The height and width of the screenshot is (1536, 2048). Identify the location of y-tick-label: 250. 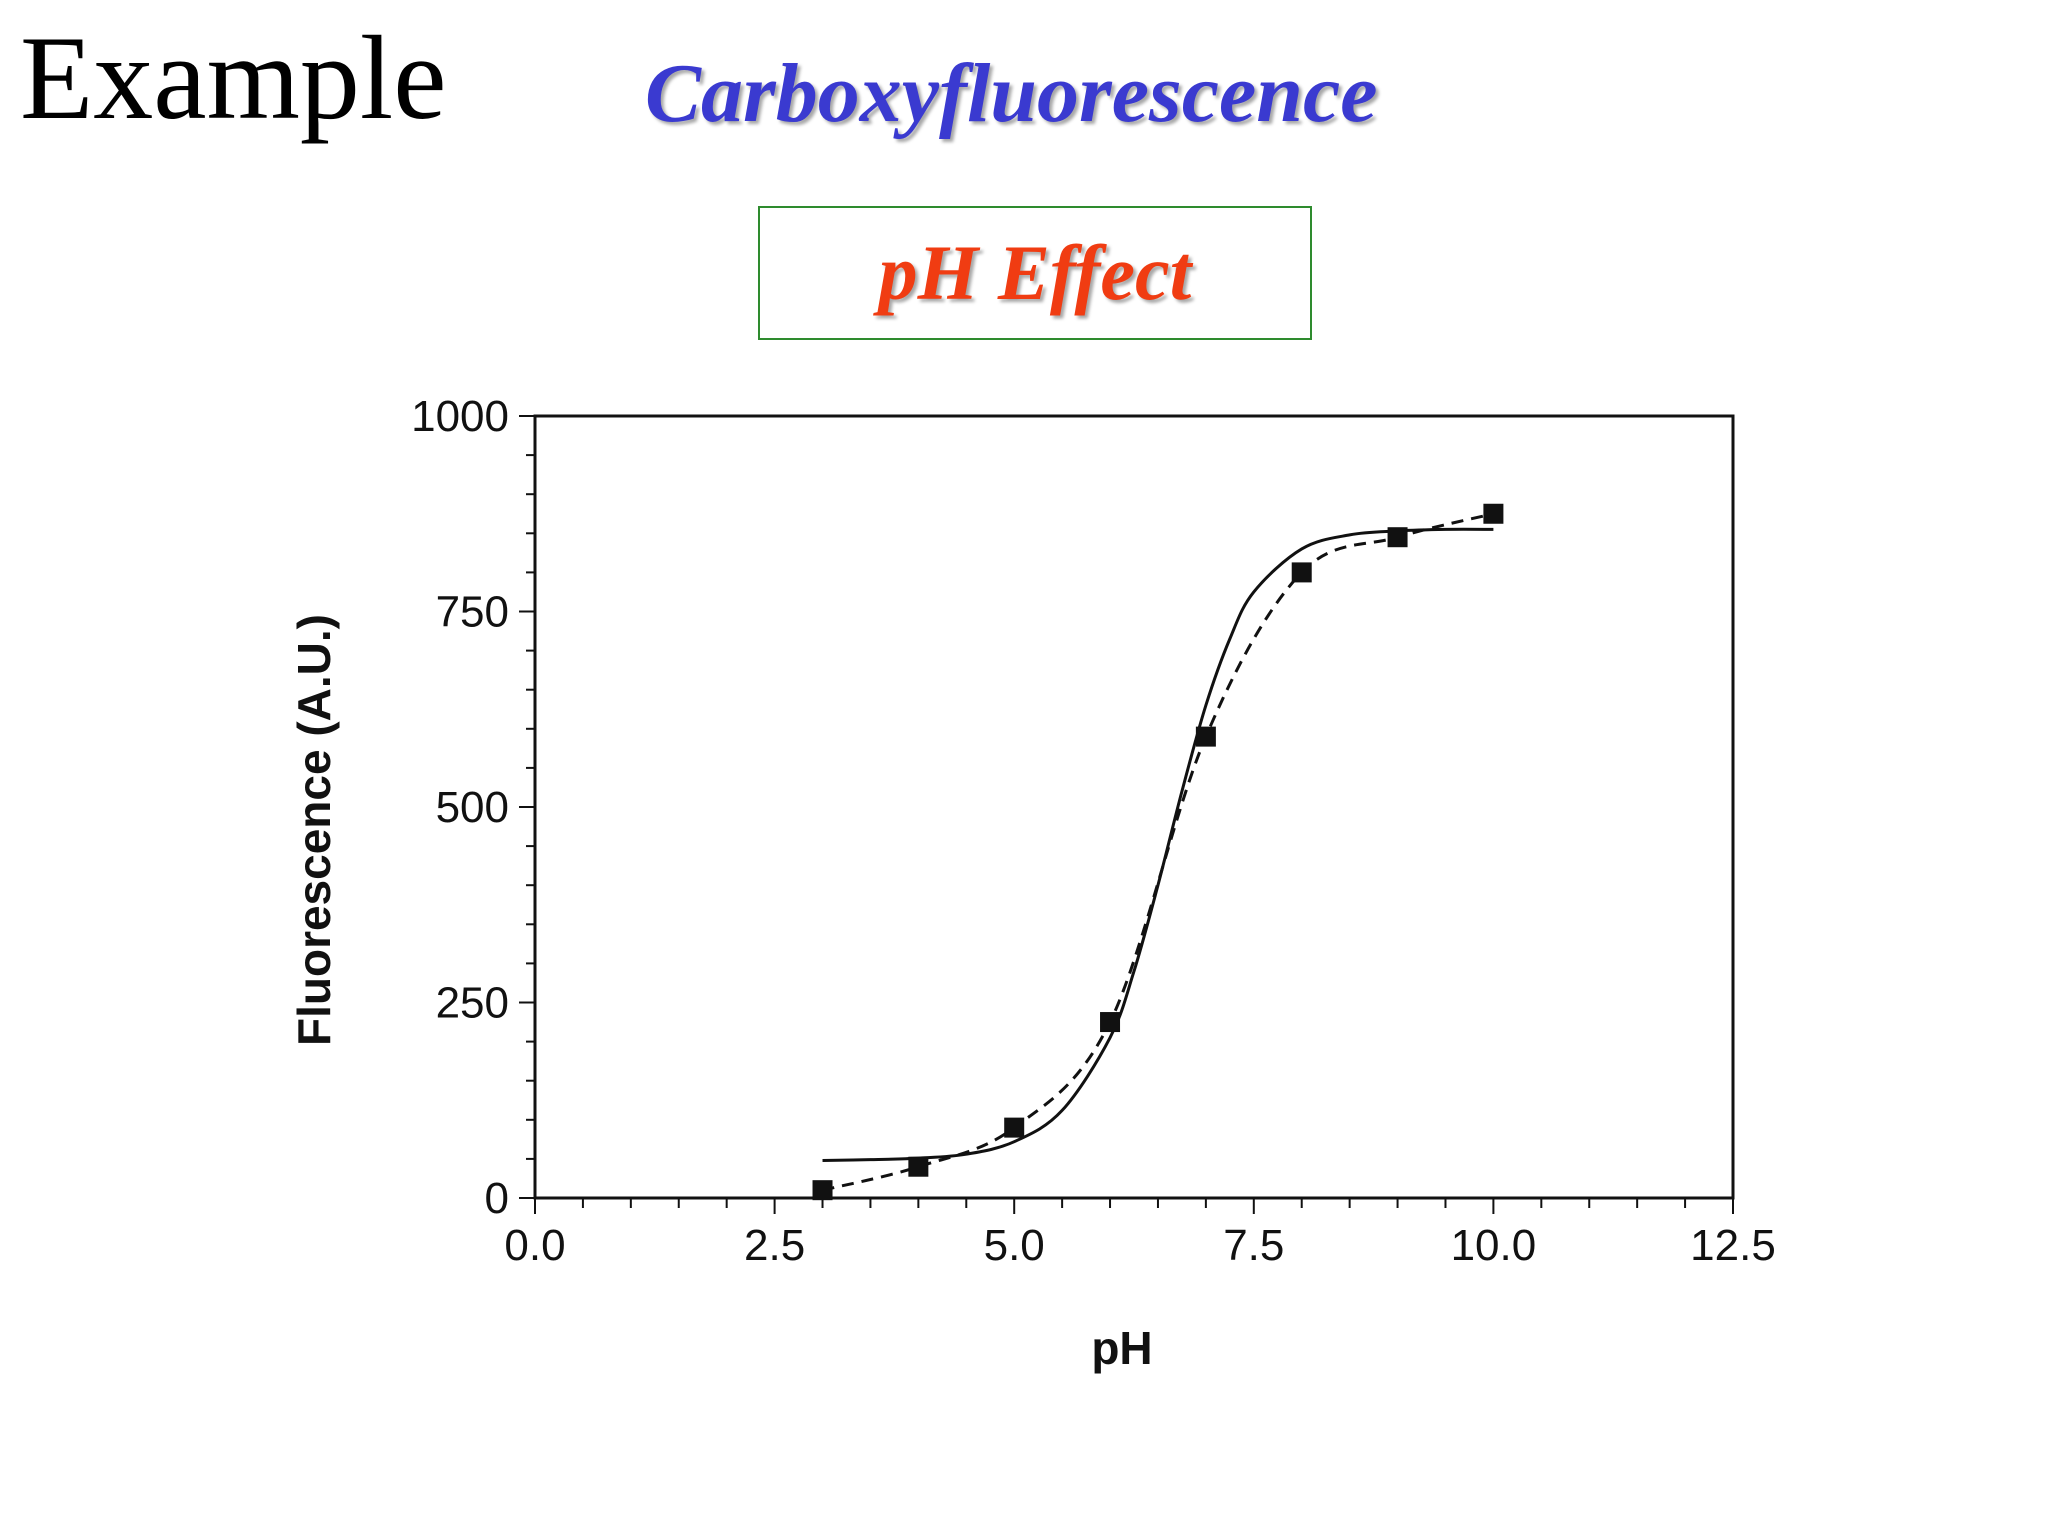
(472, 1003).